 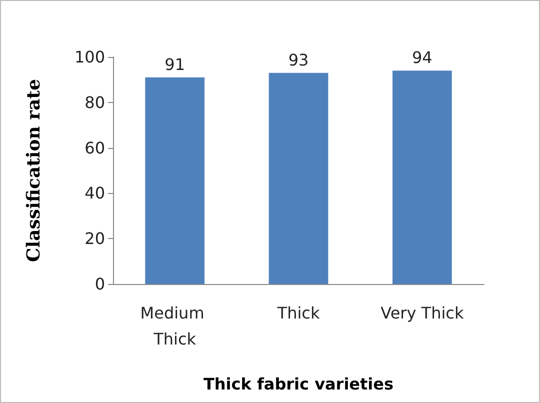 I want to click on y-tick-label: 60, so click(x=94, y=148).